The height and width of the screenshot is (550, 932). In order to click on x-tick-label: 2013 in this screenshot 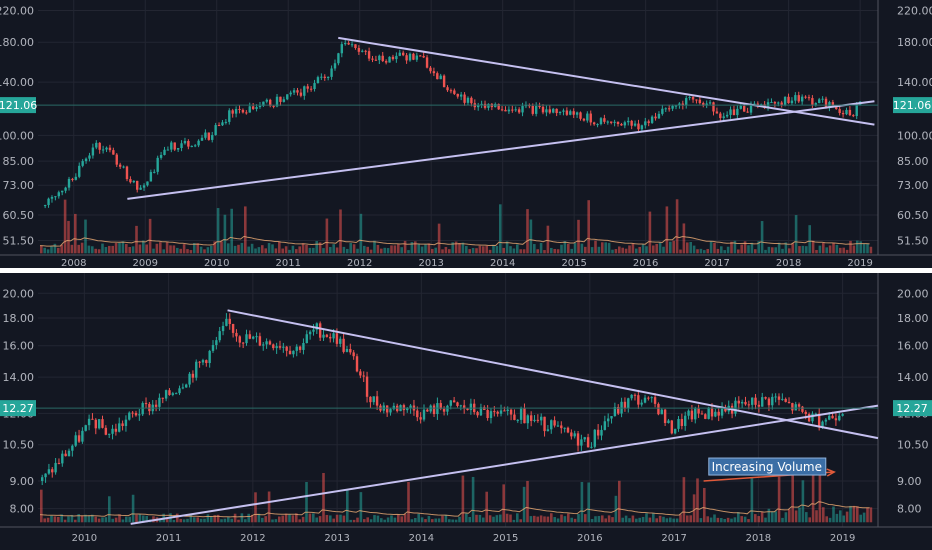, I will do `click(430, 263)`.